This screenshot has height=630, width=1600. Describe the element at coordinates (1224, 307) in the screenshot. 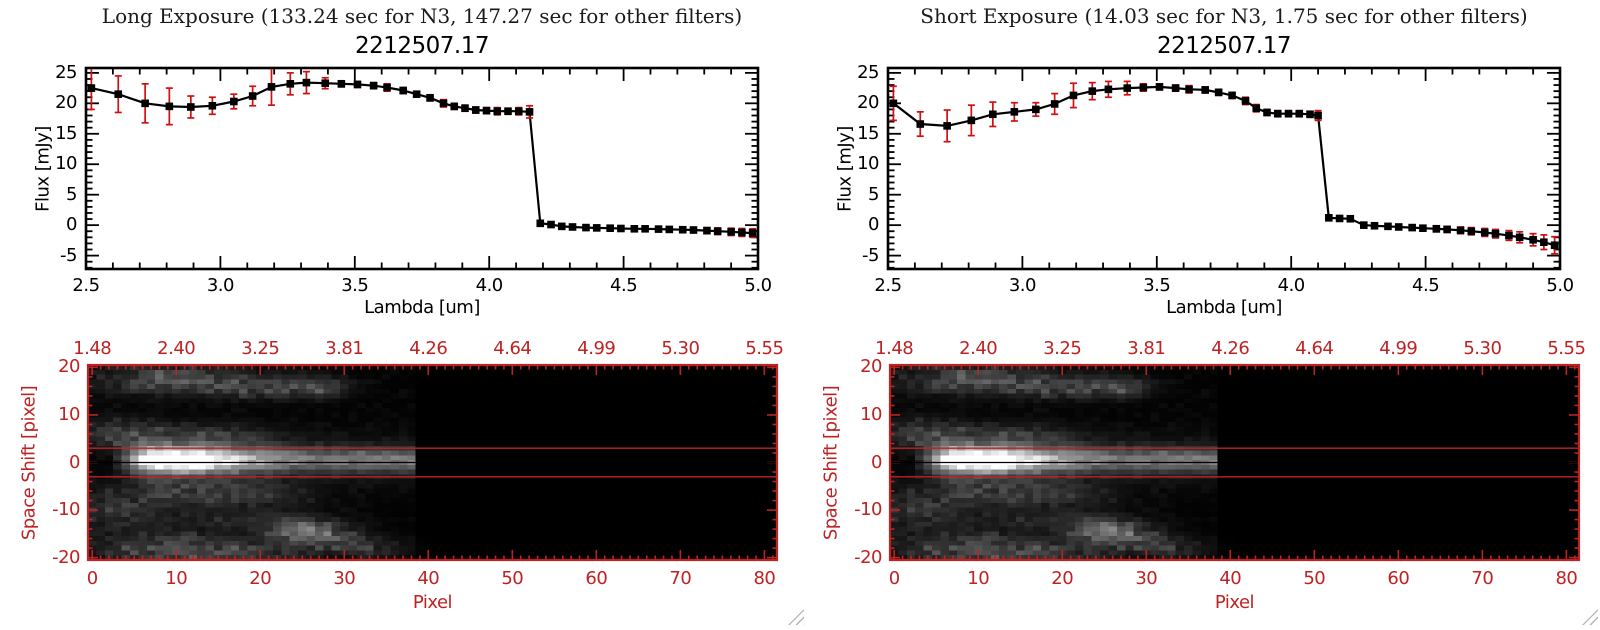

I see `spectrum-xaxis-label-short: Lambda [um]` at that location.